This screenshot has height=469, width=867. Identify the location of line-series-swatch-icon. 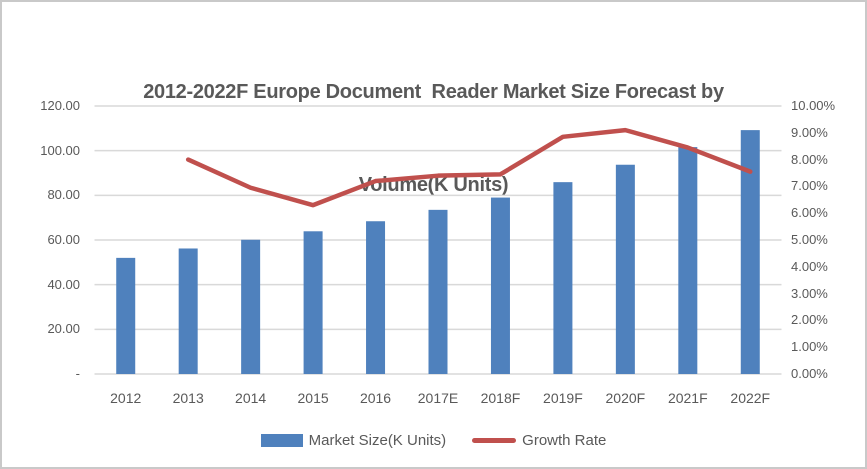
(494, 440).